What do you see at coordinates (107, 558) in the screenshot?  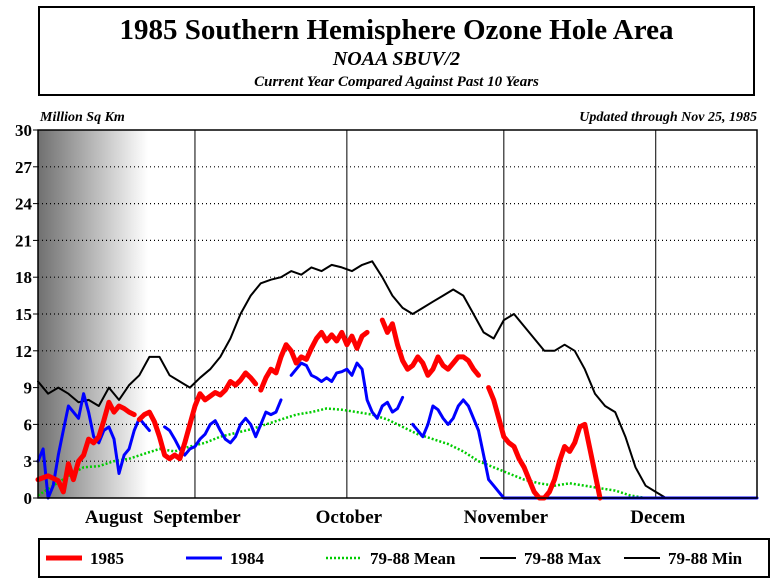 I see `legend-label: 1985` at bounding box center [107, 558].